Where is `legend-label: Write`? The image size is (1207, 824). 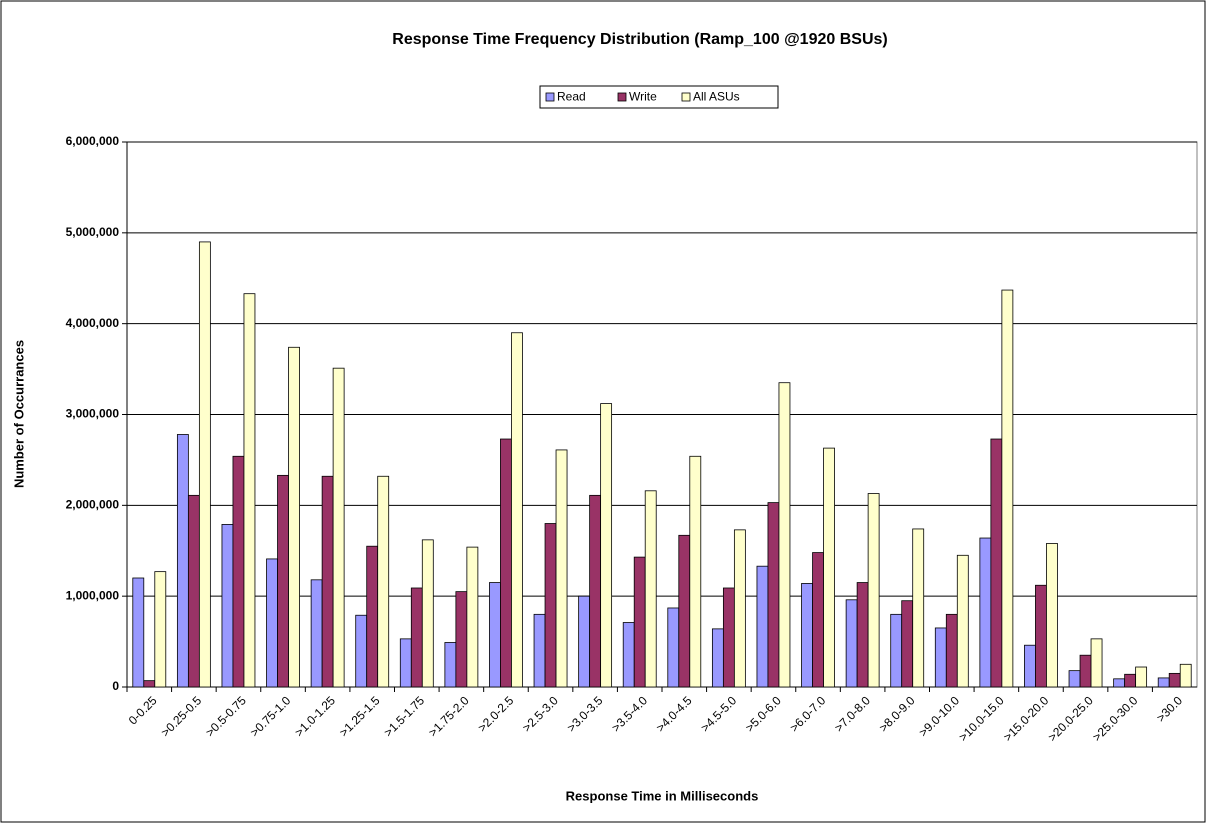
legend-label: Write is located at coordinates (643, 97).